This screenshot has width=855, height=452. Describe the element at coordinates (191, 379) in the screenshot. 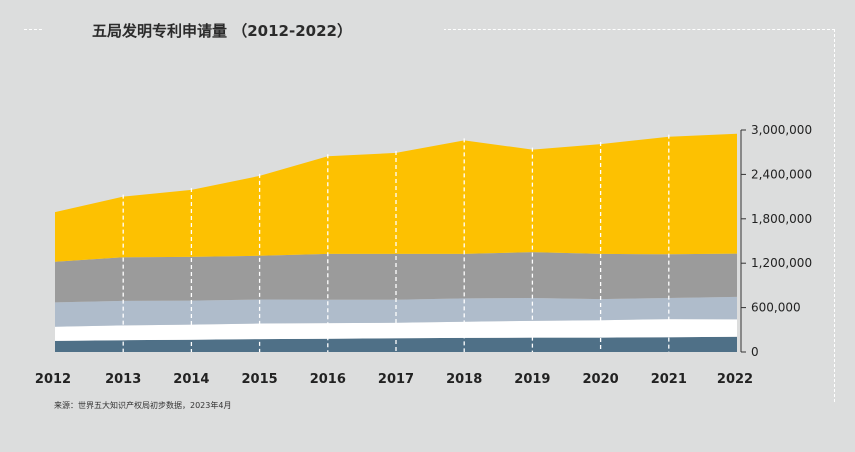

I see `x-tick-label: 2014` at that location.